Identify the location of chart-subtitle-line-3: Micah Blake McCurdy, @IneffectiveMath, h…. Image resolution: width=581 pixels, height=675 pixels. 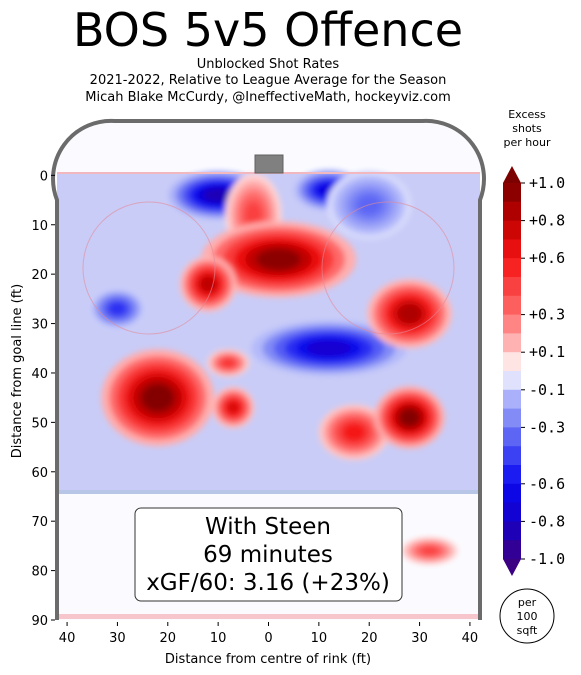
(268, 97).